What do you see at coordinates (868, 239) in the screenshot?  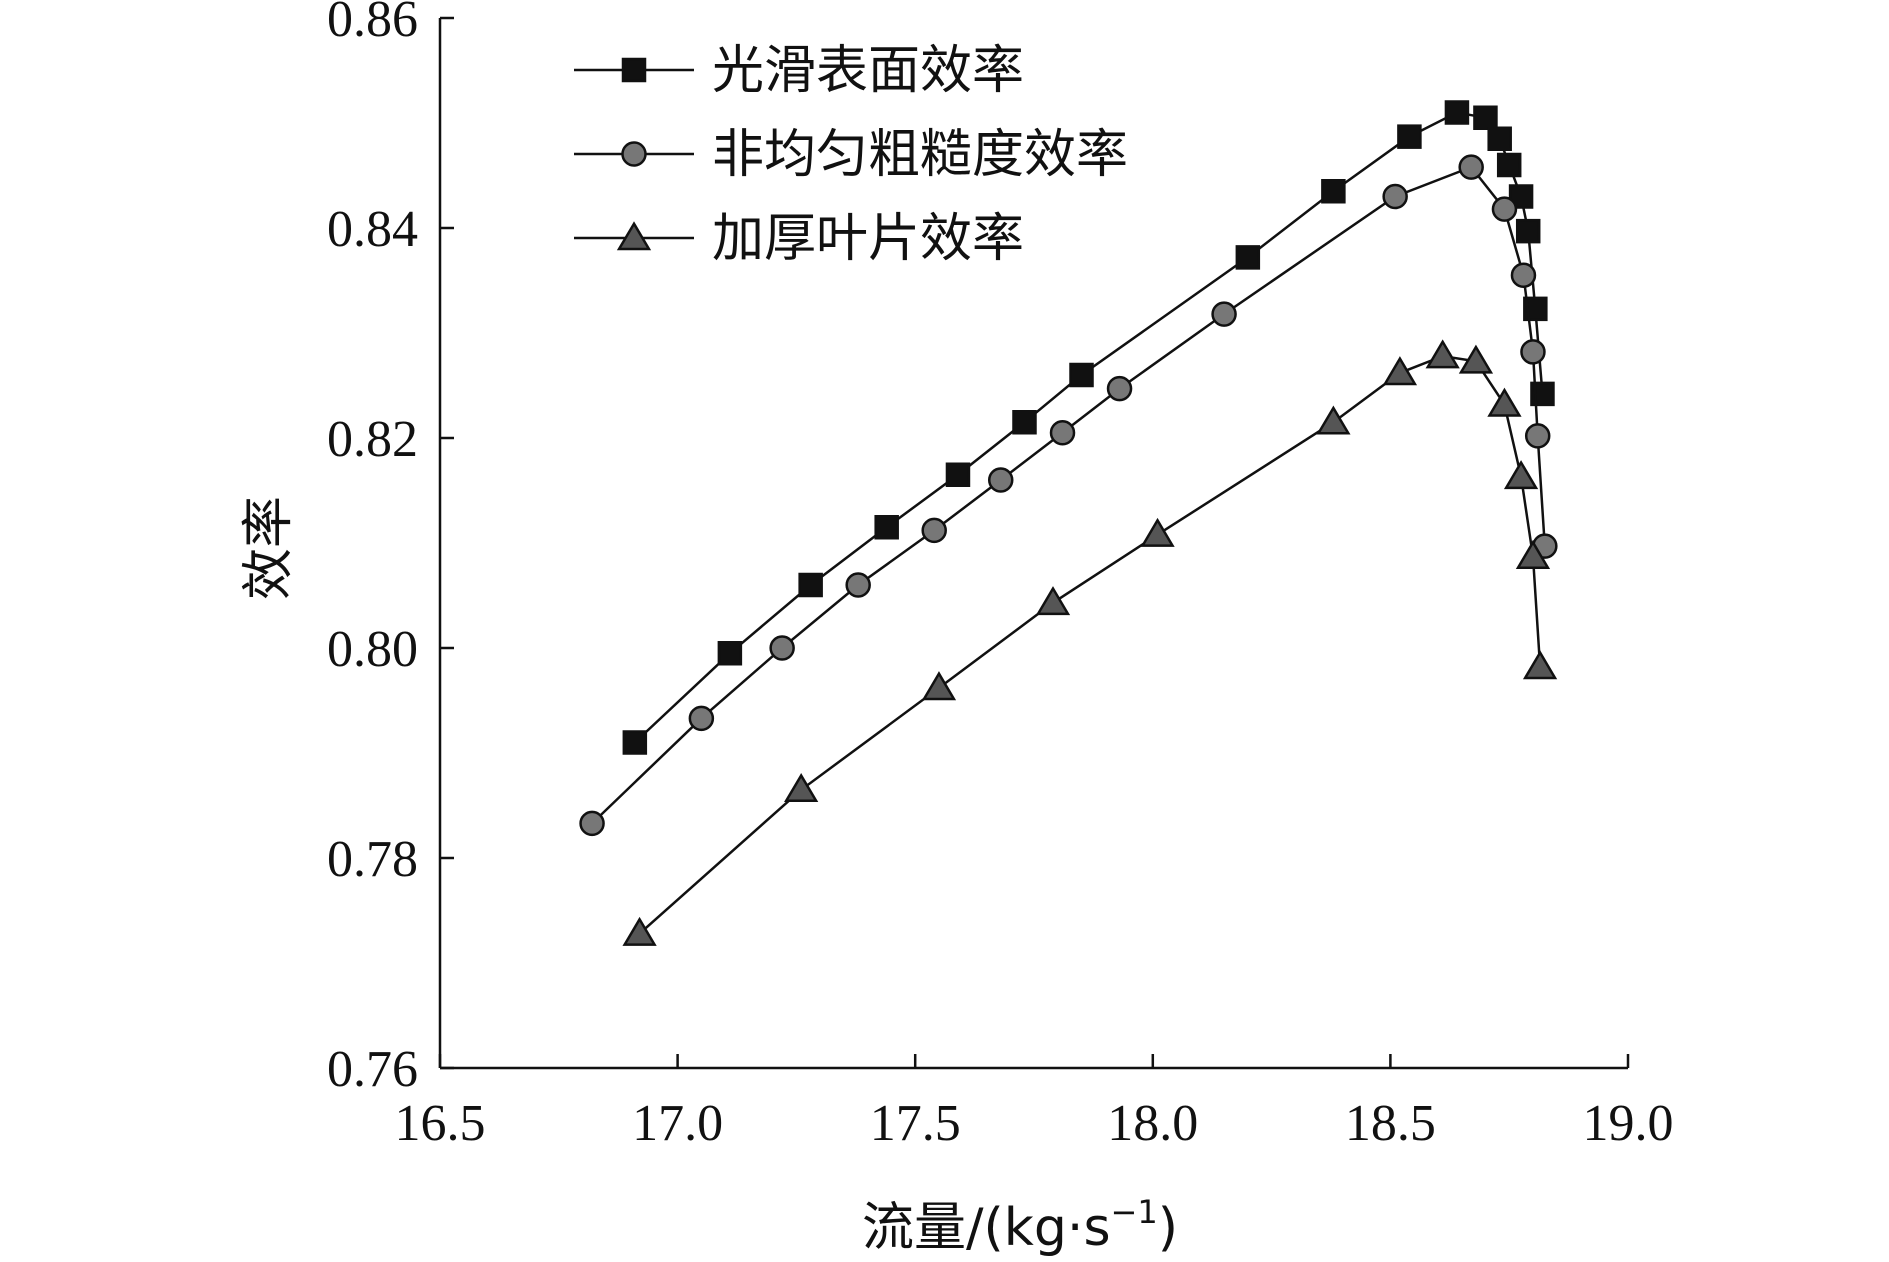 I see `legend-label: 加厚叶片效率` at bounding box center [868, 239].